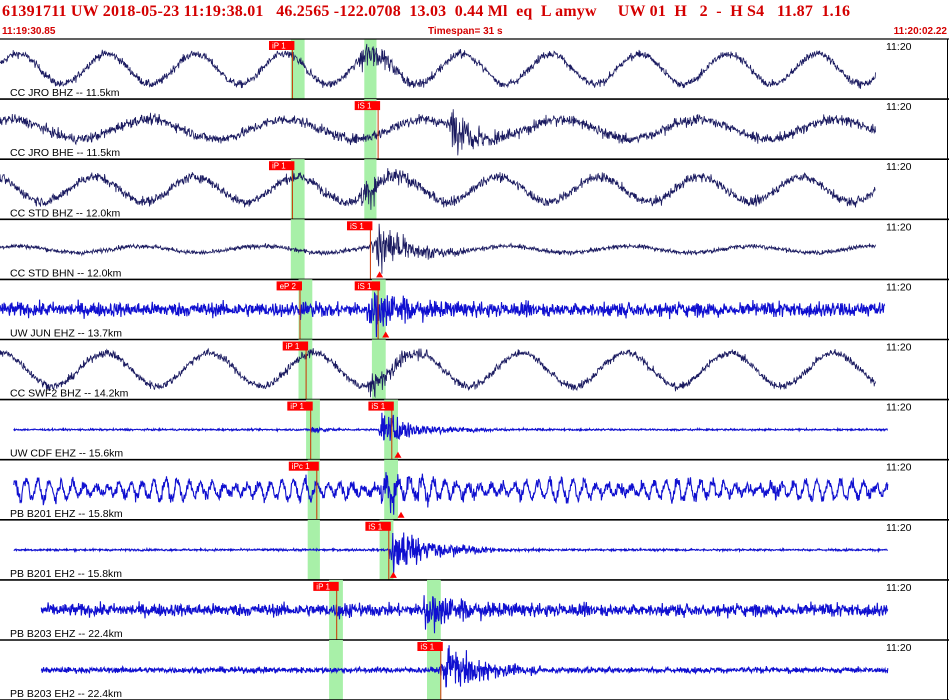 Image resolution: width=949 pixels, height=700 pixels. Describe the element at coordinates (66, 694) in the screenshot. I see `trace-channel-label: PB B203 EH2 -- 22.4km` at that location.